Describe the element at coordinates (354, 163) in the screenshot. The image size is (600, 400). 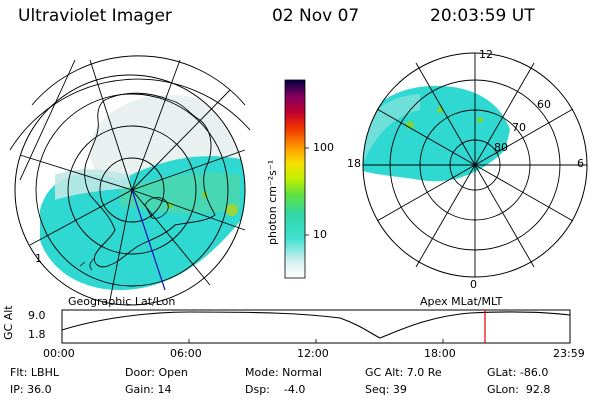
I see `mlt-label-18: 18` at that location.